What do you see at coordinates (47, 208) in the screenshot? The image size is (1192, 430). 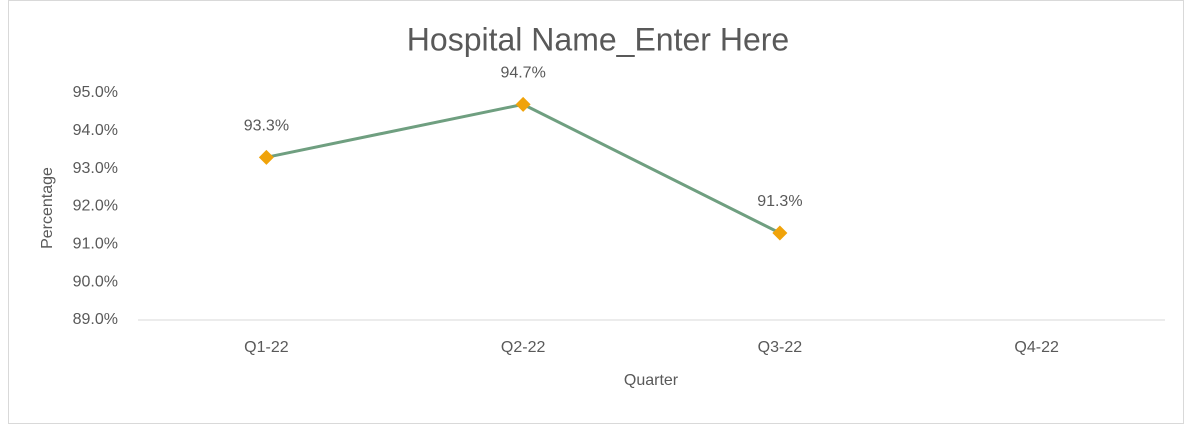 I see `y-axis-label: Percentage` at bounding box center [47, 208].